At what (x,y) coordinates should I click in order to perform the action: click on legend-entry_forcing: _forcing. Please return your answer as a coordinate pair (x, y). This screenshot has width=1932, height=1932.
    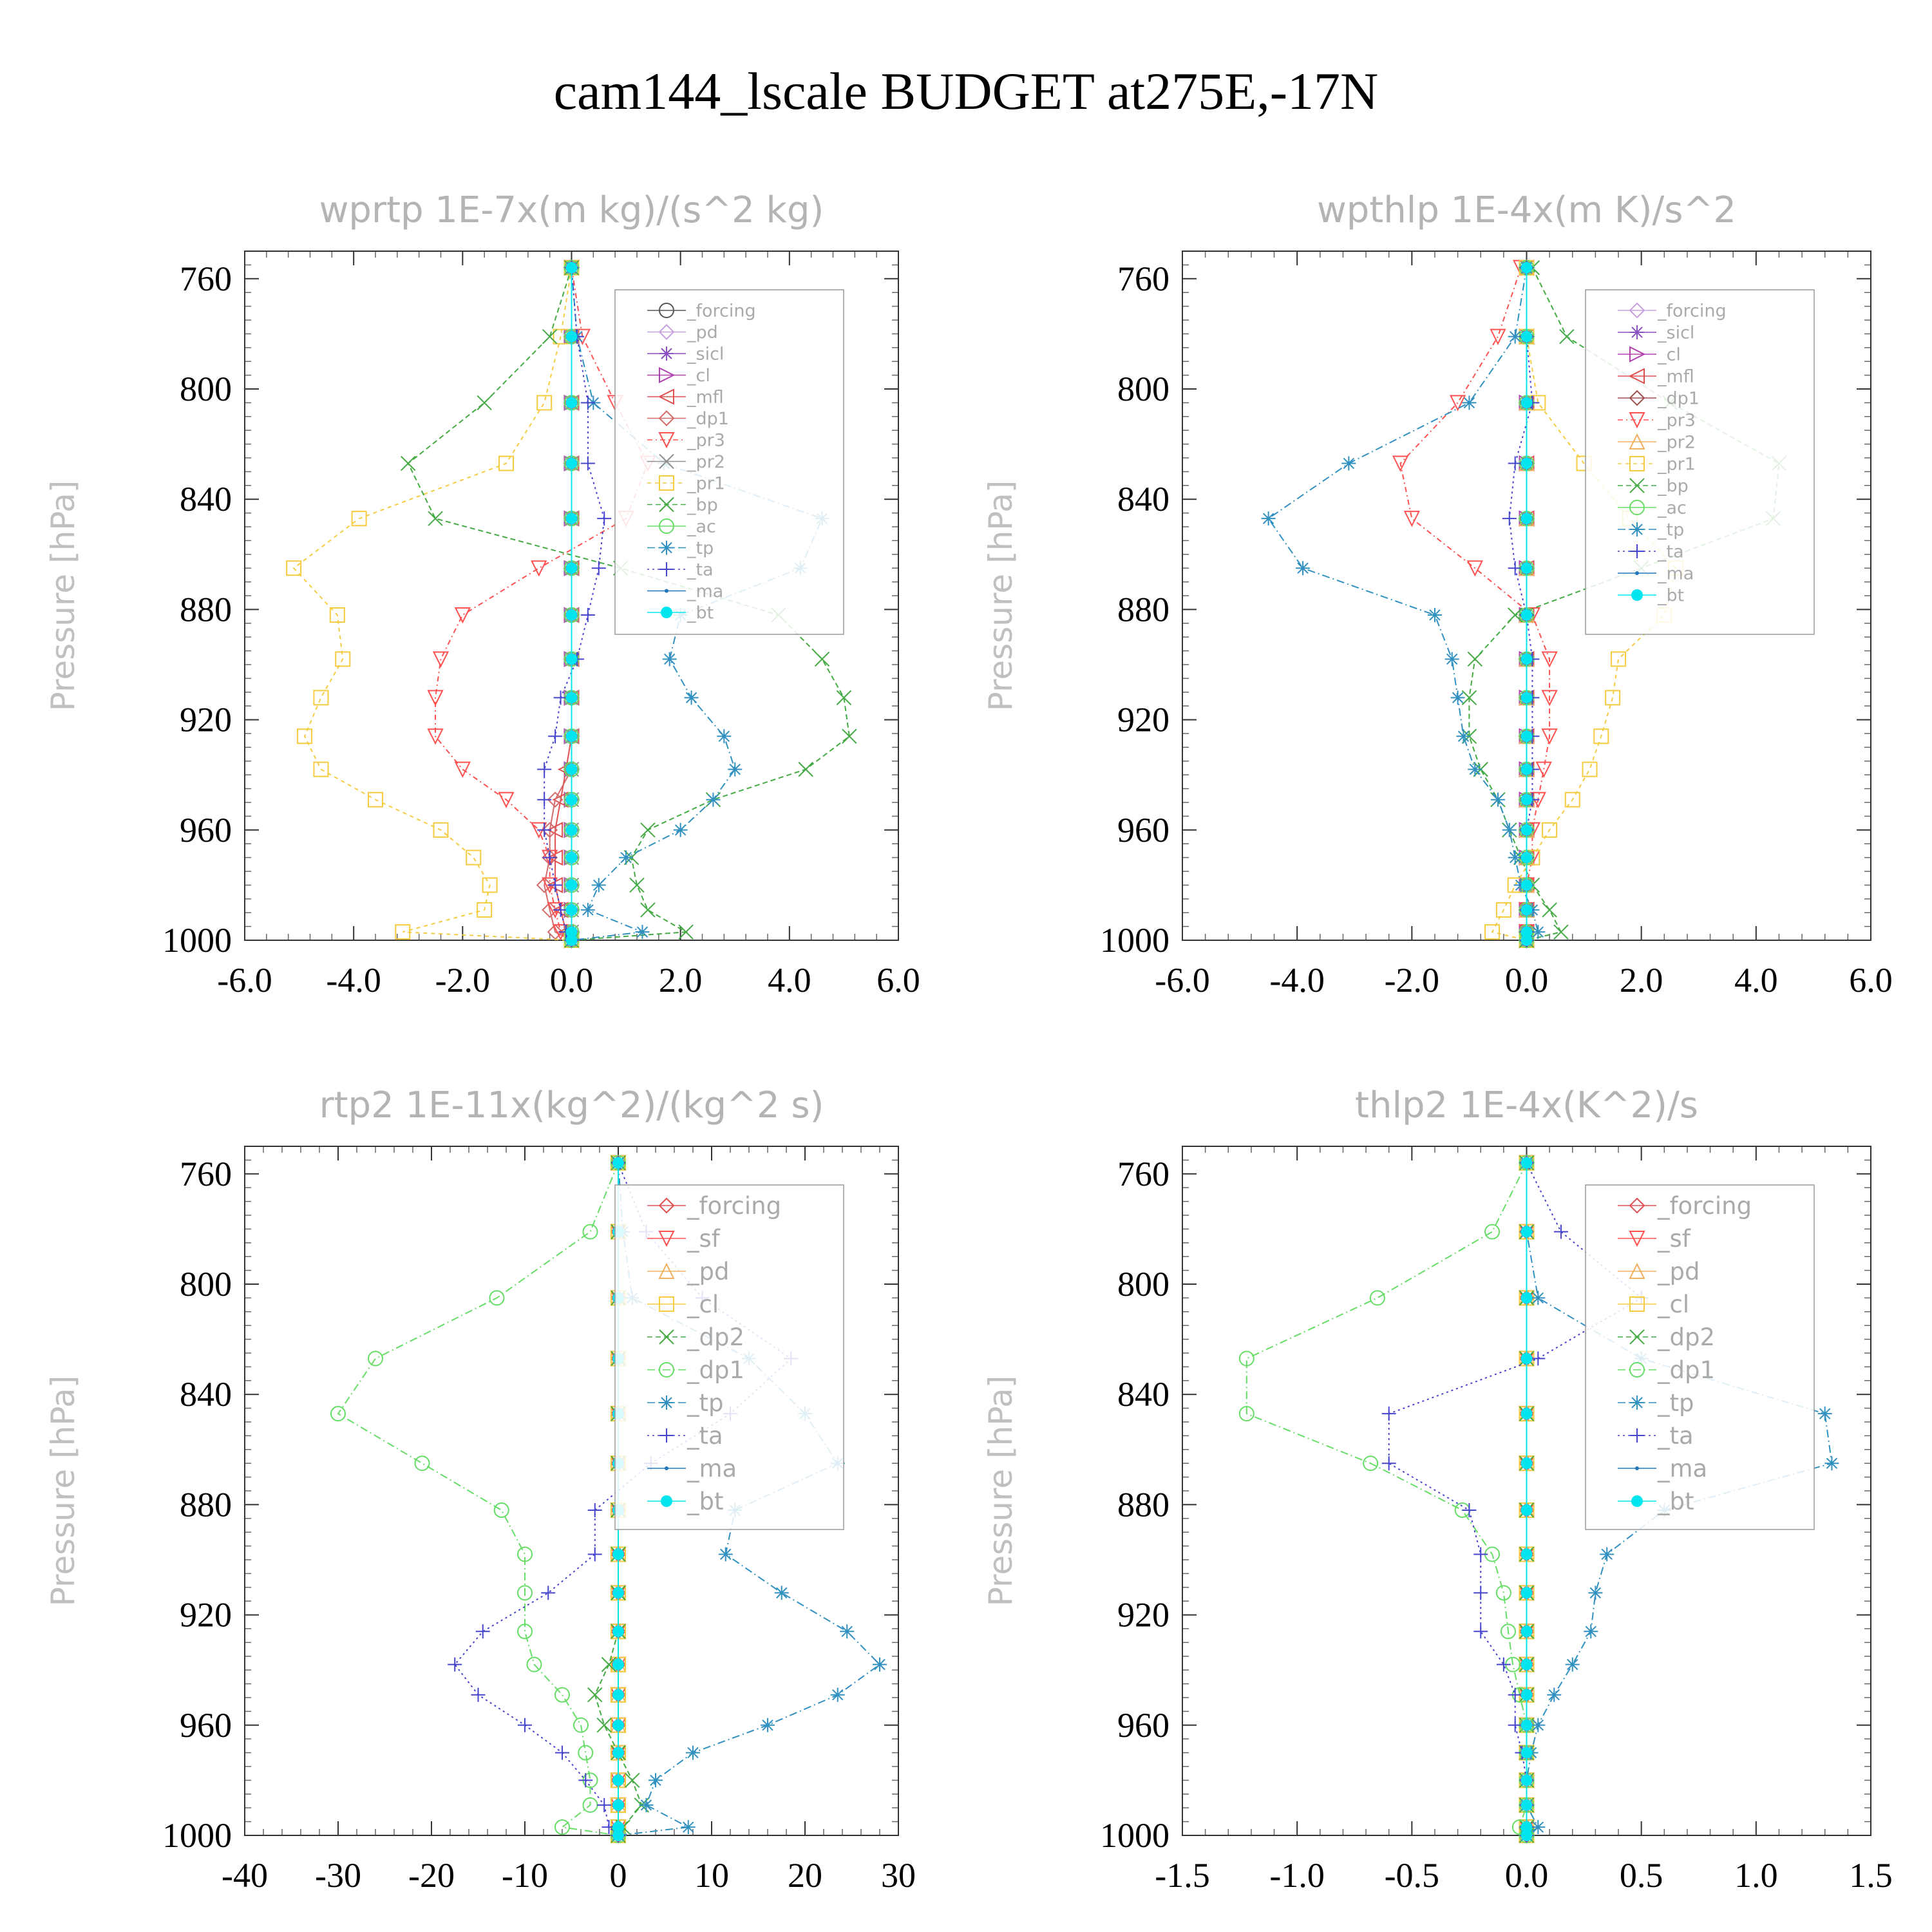
    Looking at the image, I should click on (714, 1206).